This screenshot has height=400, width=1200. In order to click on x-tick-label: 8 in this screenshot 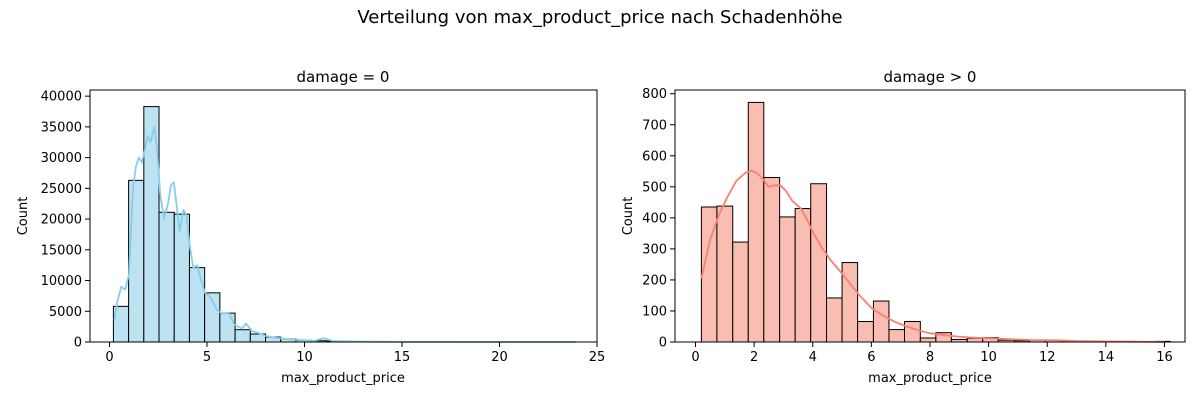, I will do `click(930, 357)`.